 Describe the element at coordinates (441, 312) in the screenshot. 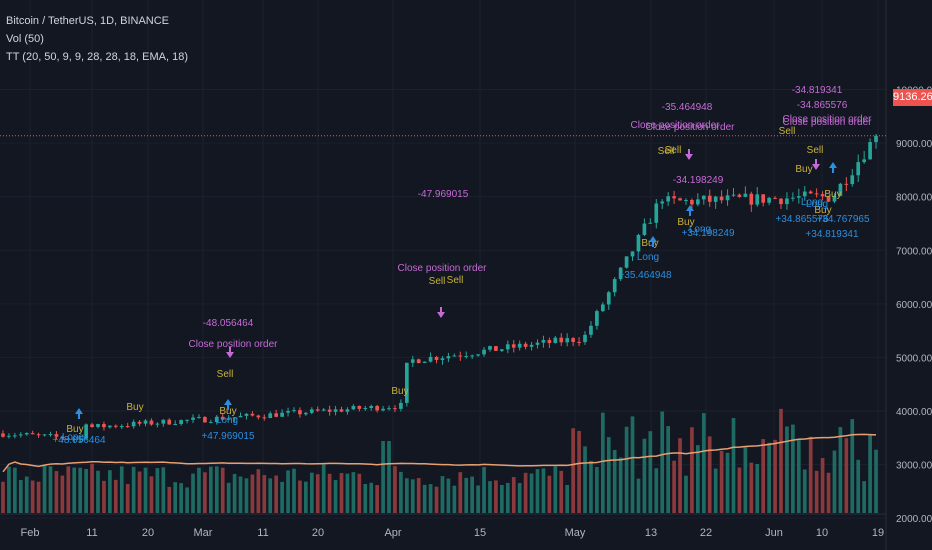

I see `close-arrow-icon` at that location.